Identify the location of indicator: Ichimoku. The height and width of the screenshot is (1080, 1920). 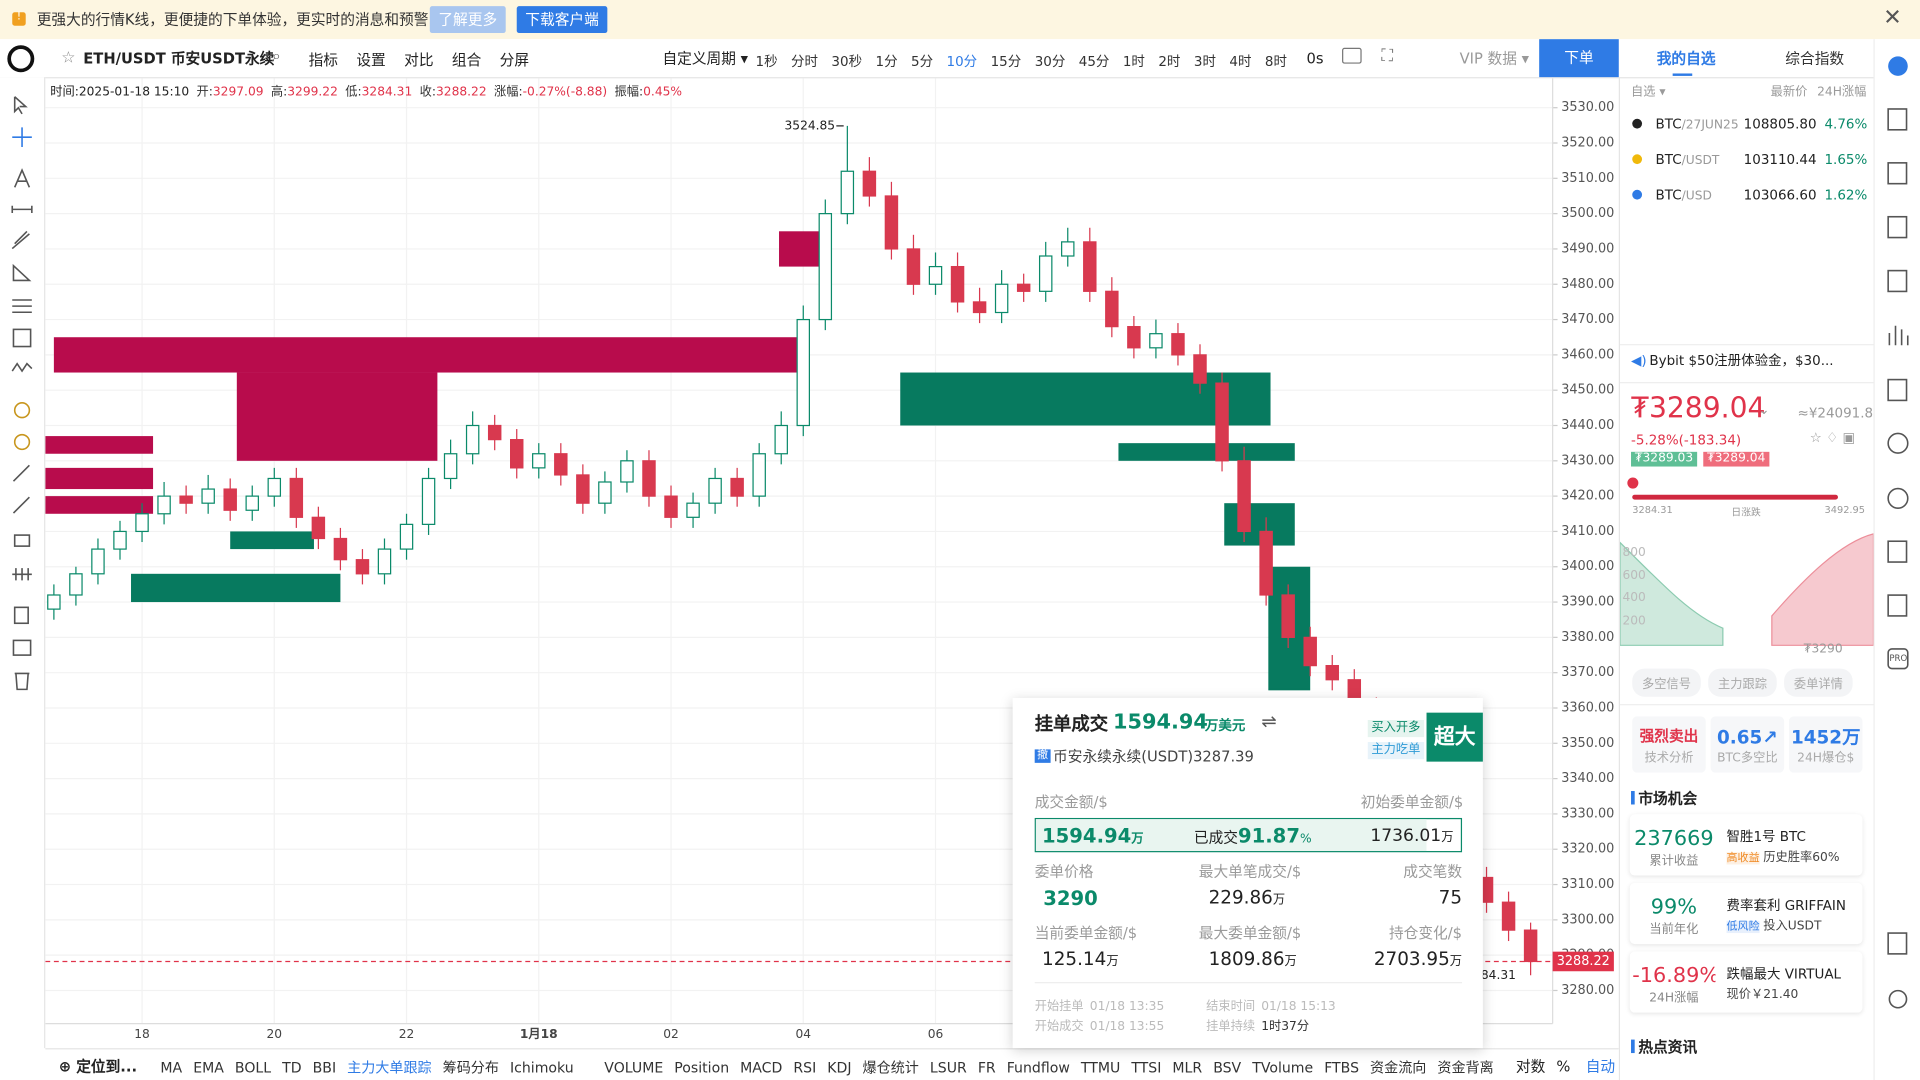
(541, 1068).